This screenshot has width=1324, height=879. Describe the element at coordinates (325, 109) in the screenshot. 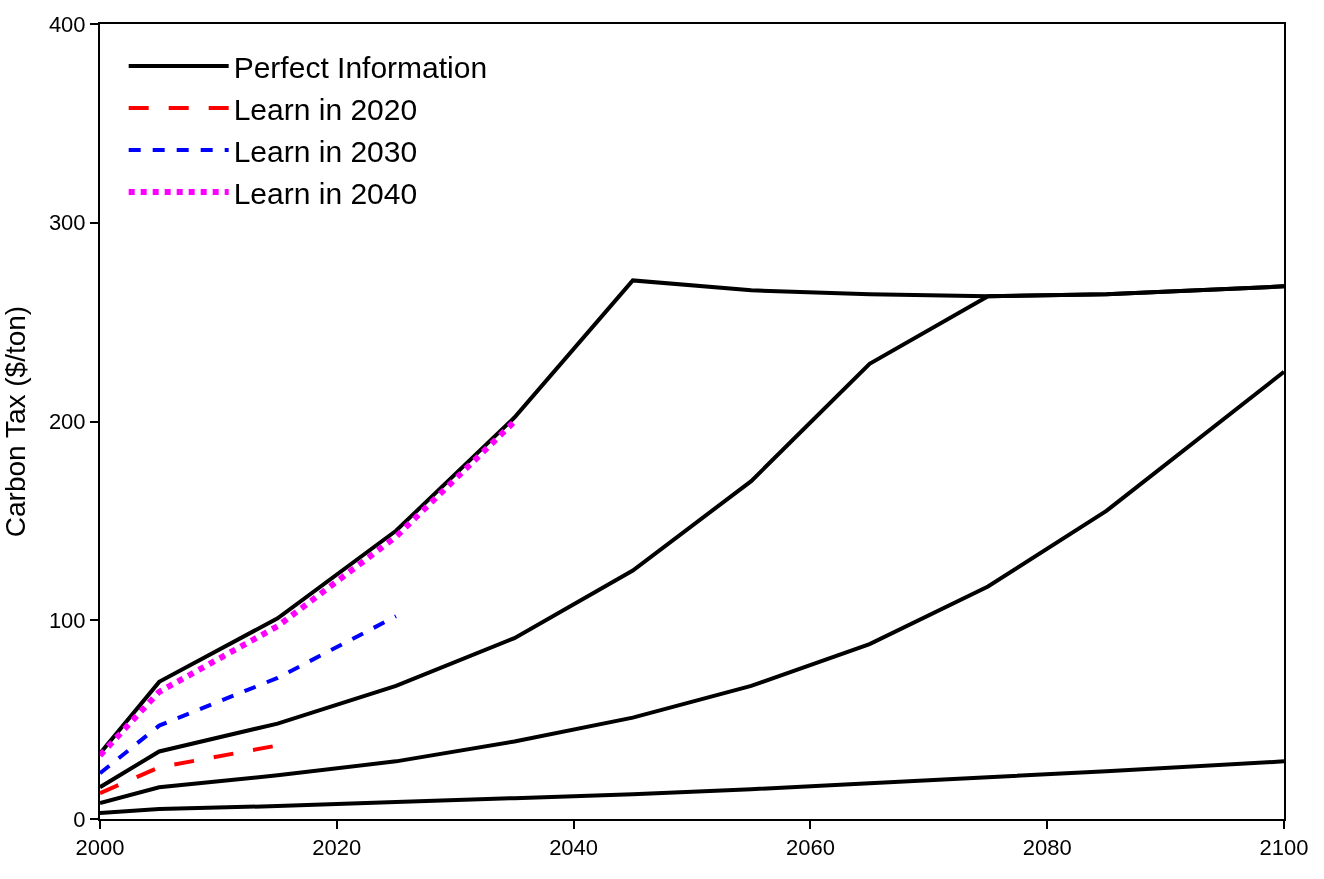

I see `legend-label: Learn in 2020` at that location.